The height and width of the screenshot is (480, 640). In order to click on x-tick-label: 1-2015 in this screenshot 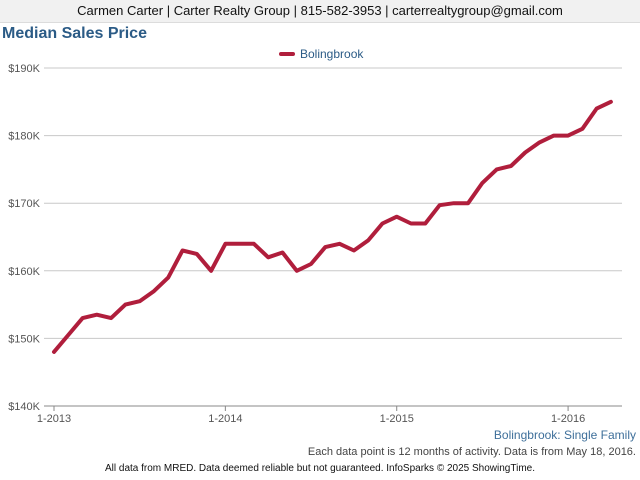, I will do `click(397, 419)`.